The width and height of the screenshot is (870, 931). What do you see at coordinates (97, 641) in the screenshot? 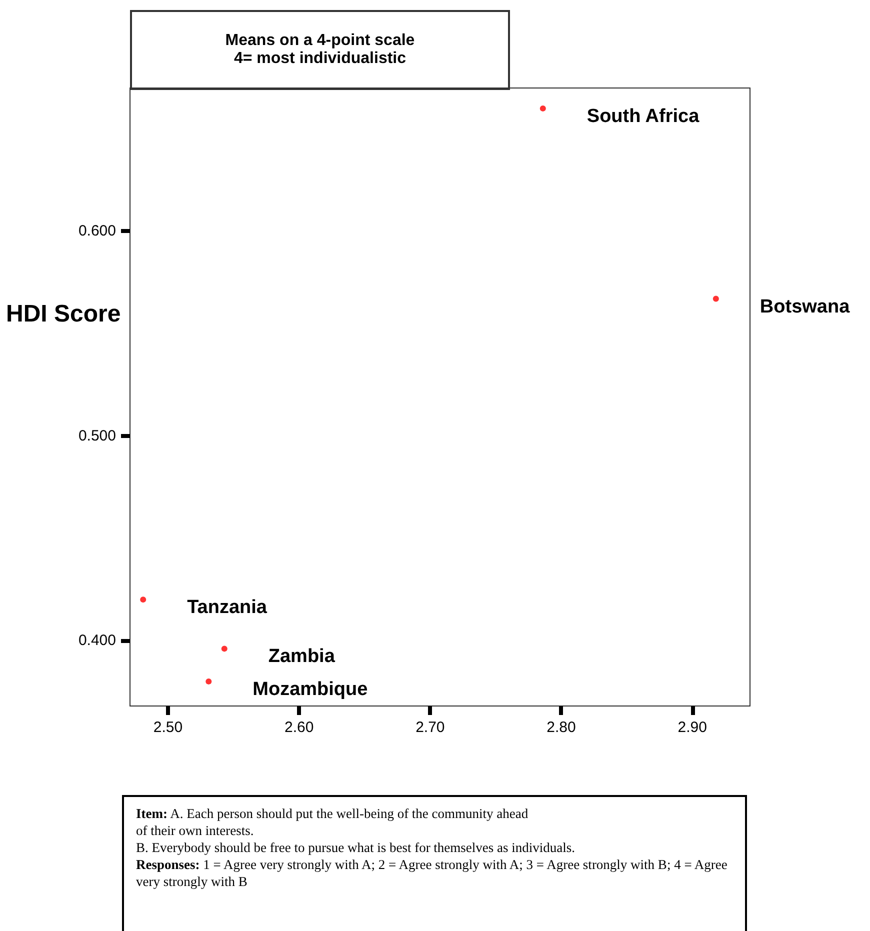
I see `y-tick-label: 0.400` at bounding box center [97, 641].